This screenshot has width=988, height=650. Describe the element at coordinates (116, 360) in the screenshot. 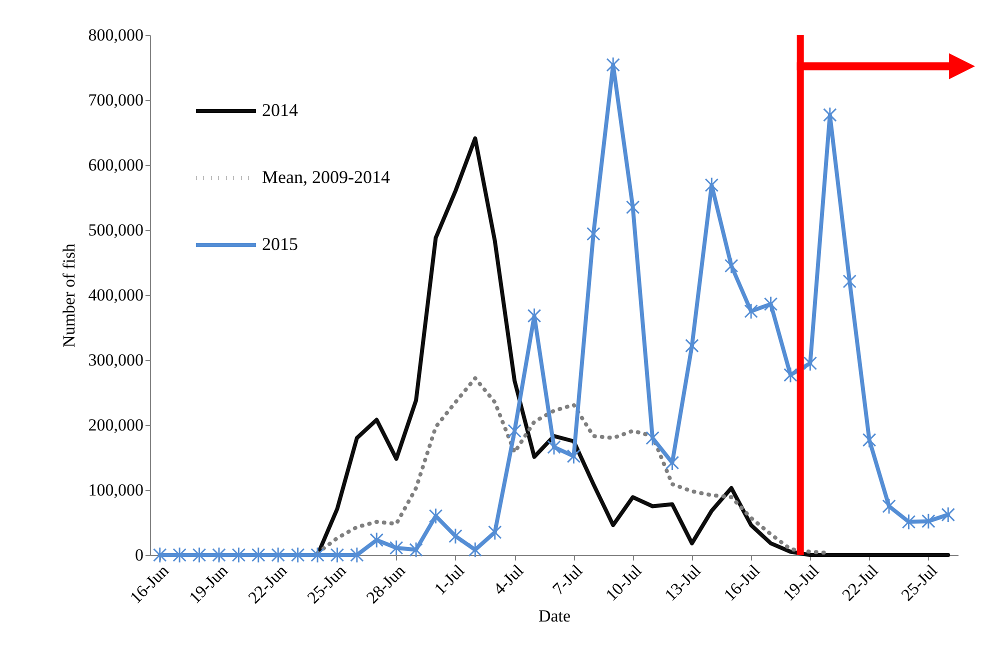

I see `y-tick-label: 300,000` at that location.